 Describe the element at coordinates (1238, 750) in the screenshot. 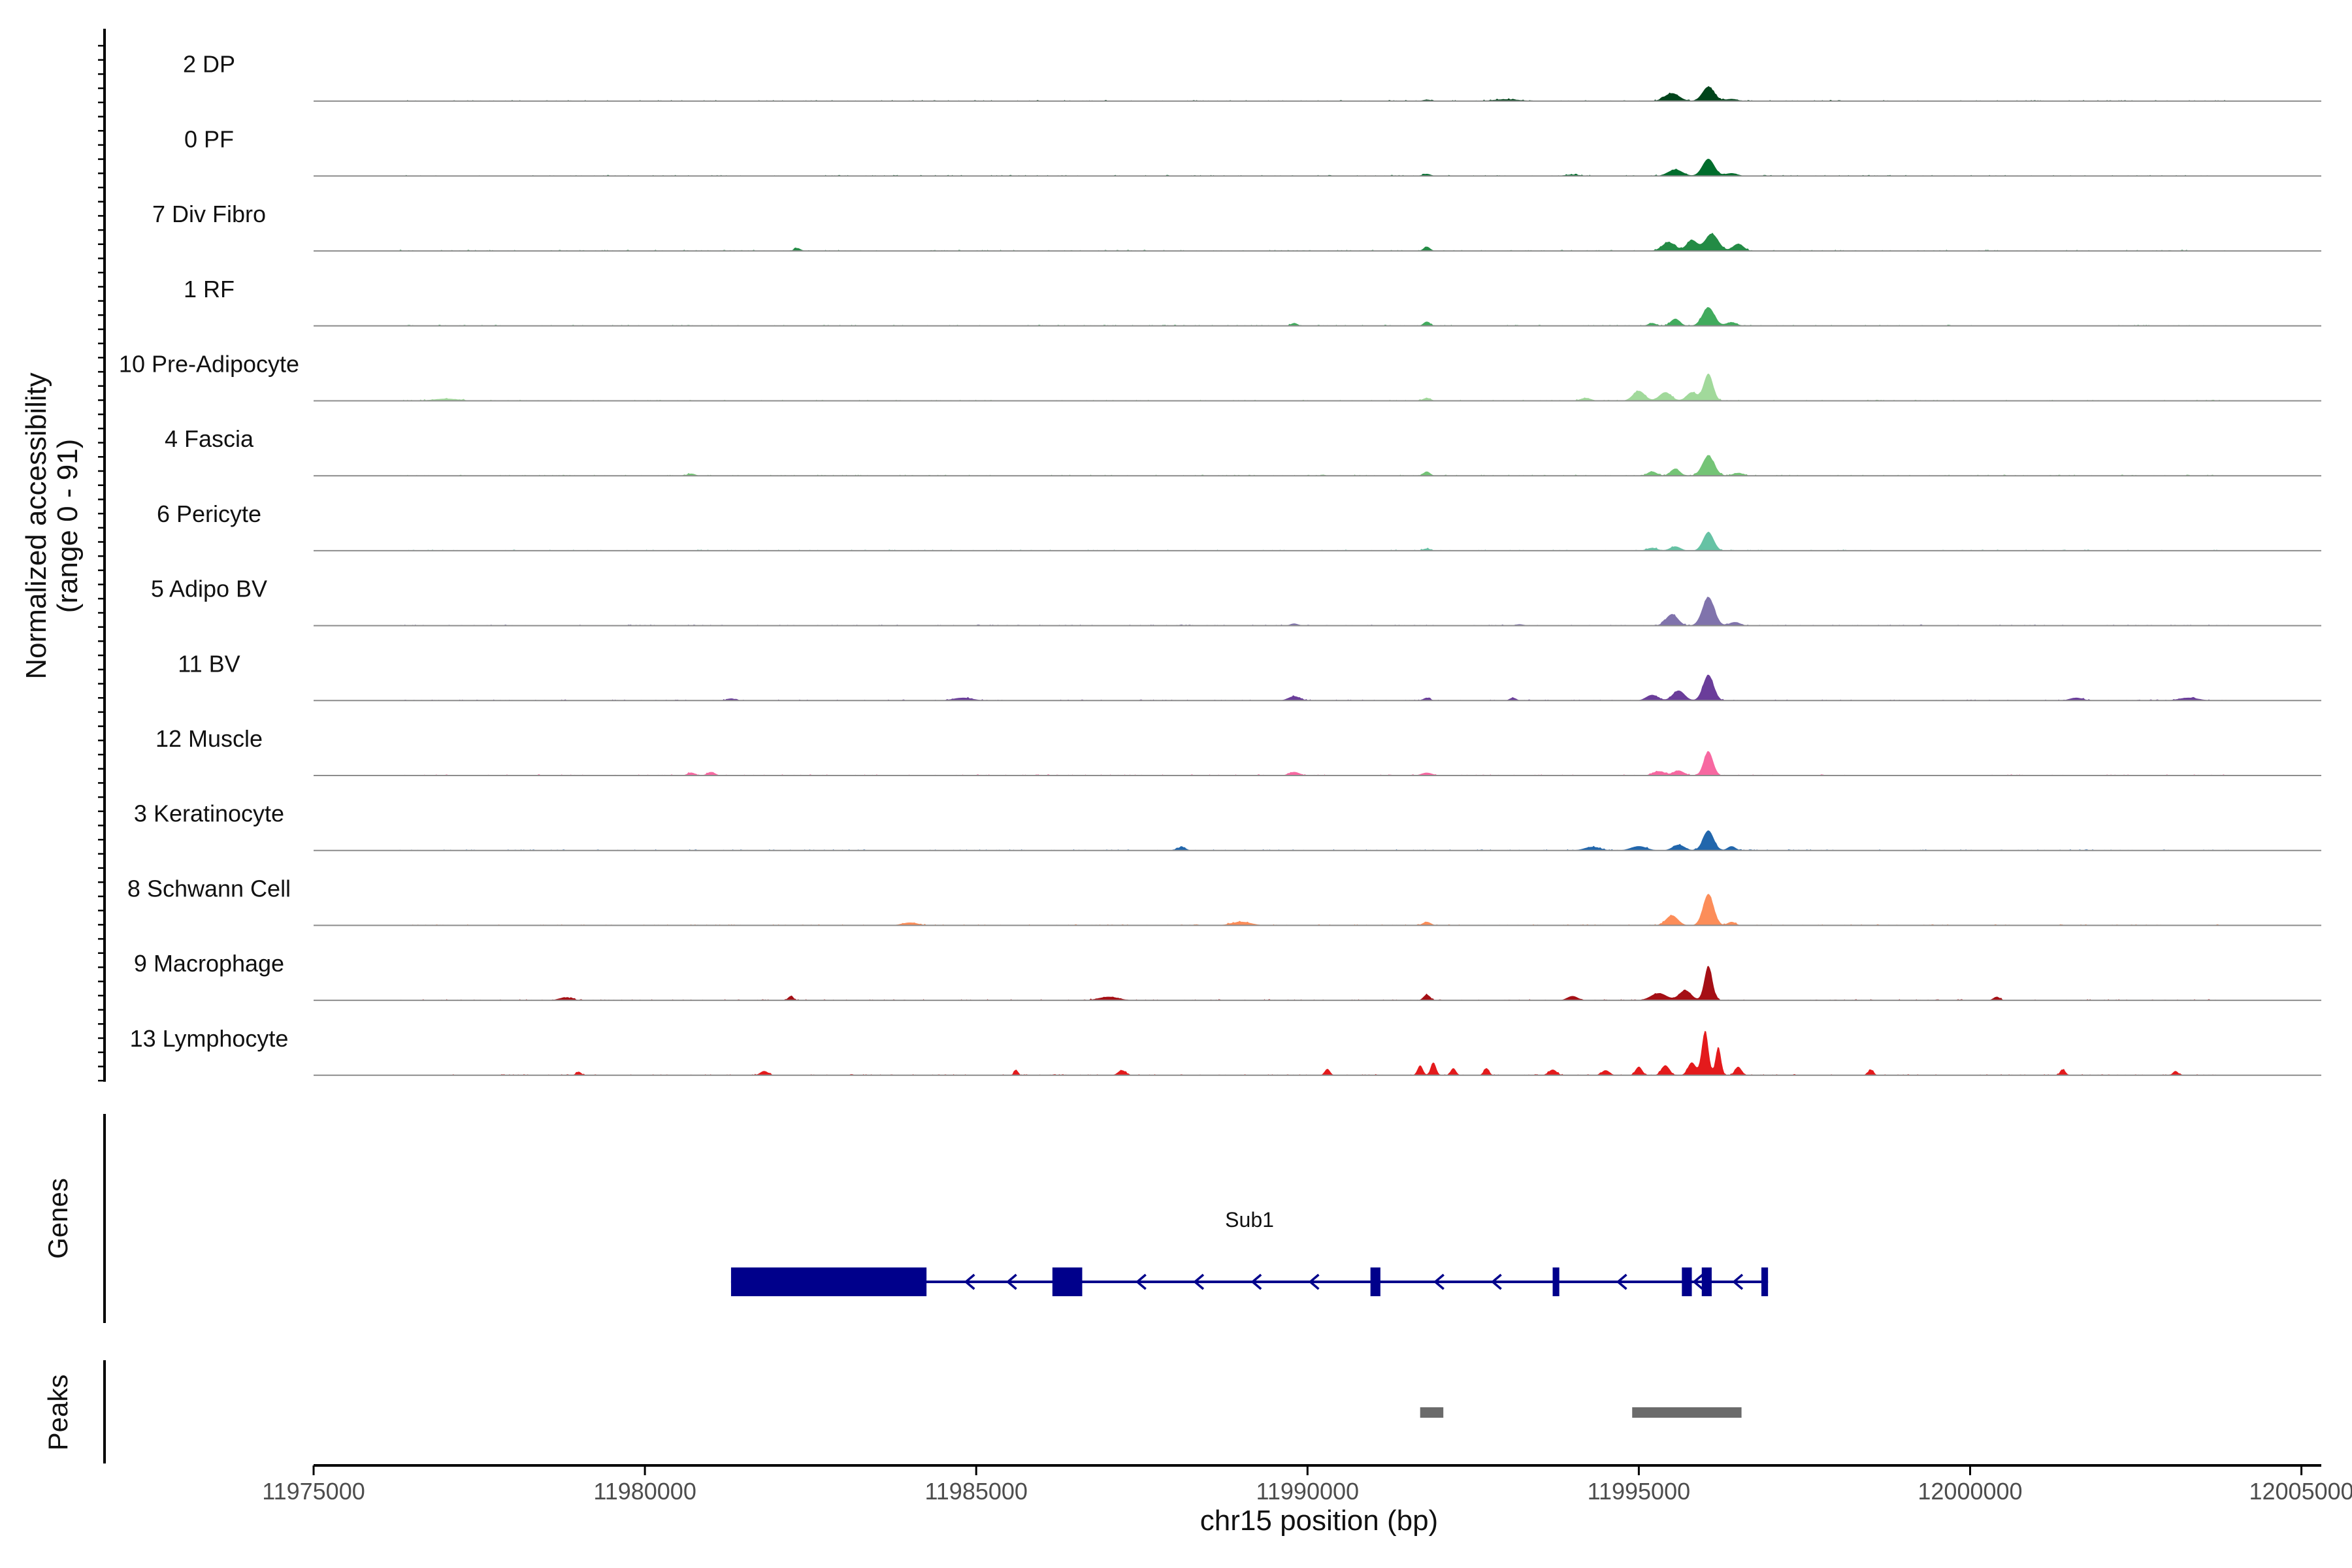

I see `track-12-muscle: 12 Muscle` at that location.